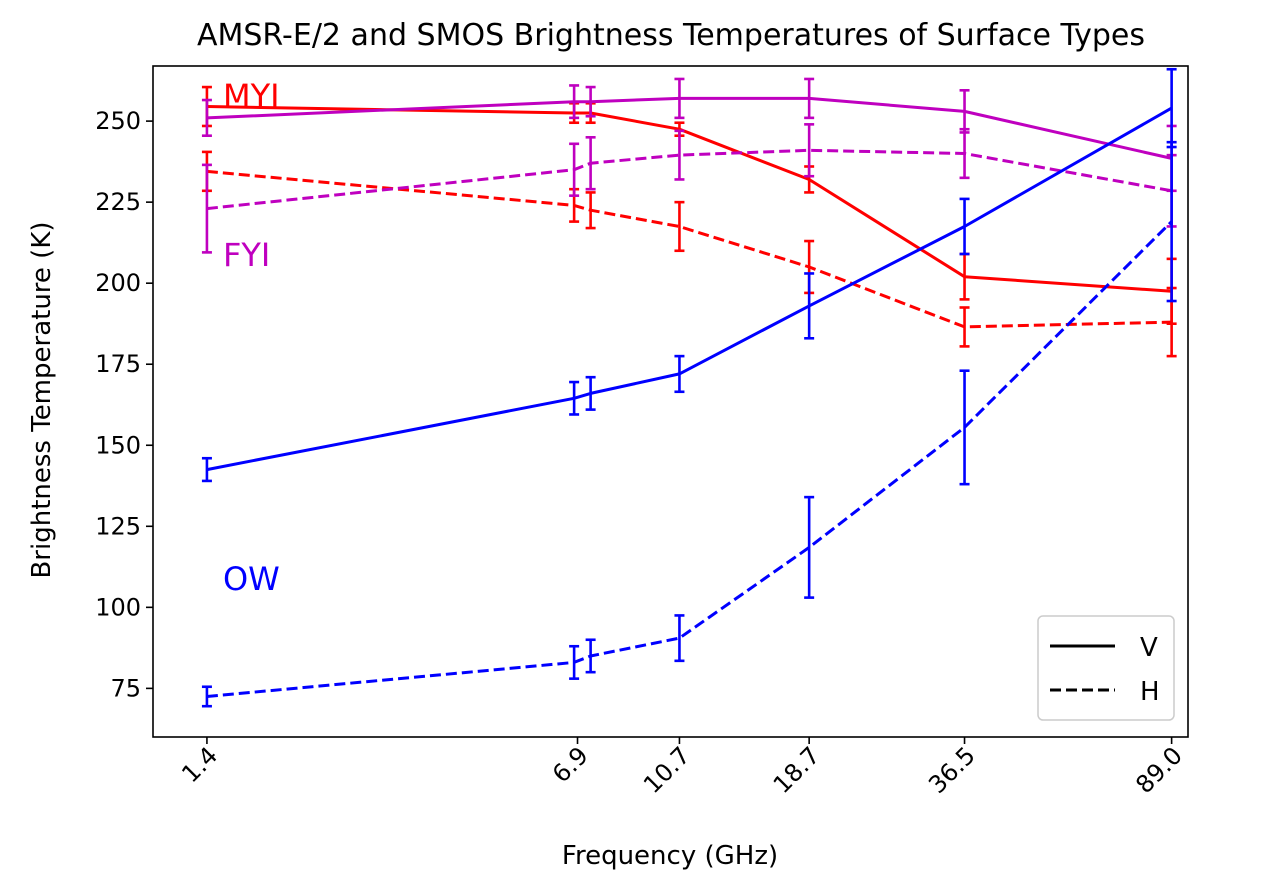 This screenshot has height=887, width=1279. Describe the element at coordinates (118, 445) in the screenshot. I see `y-tick-label: 150` at that location.